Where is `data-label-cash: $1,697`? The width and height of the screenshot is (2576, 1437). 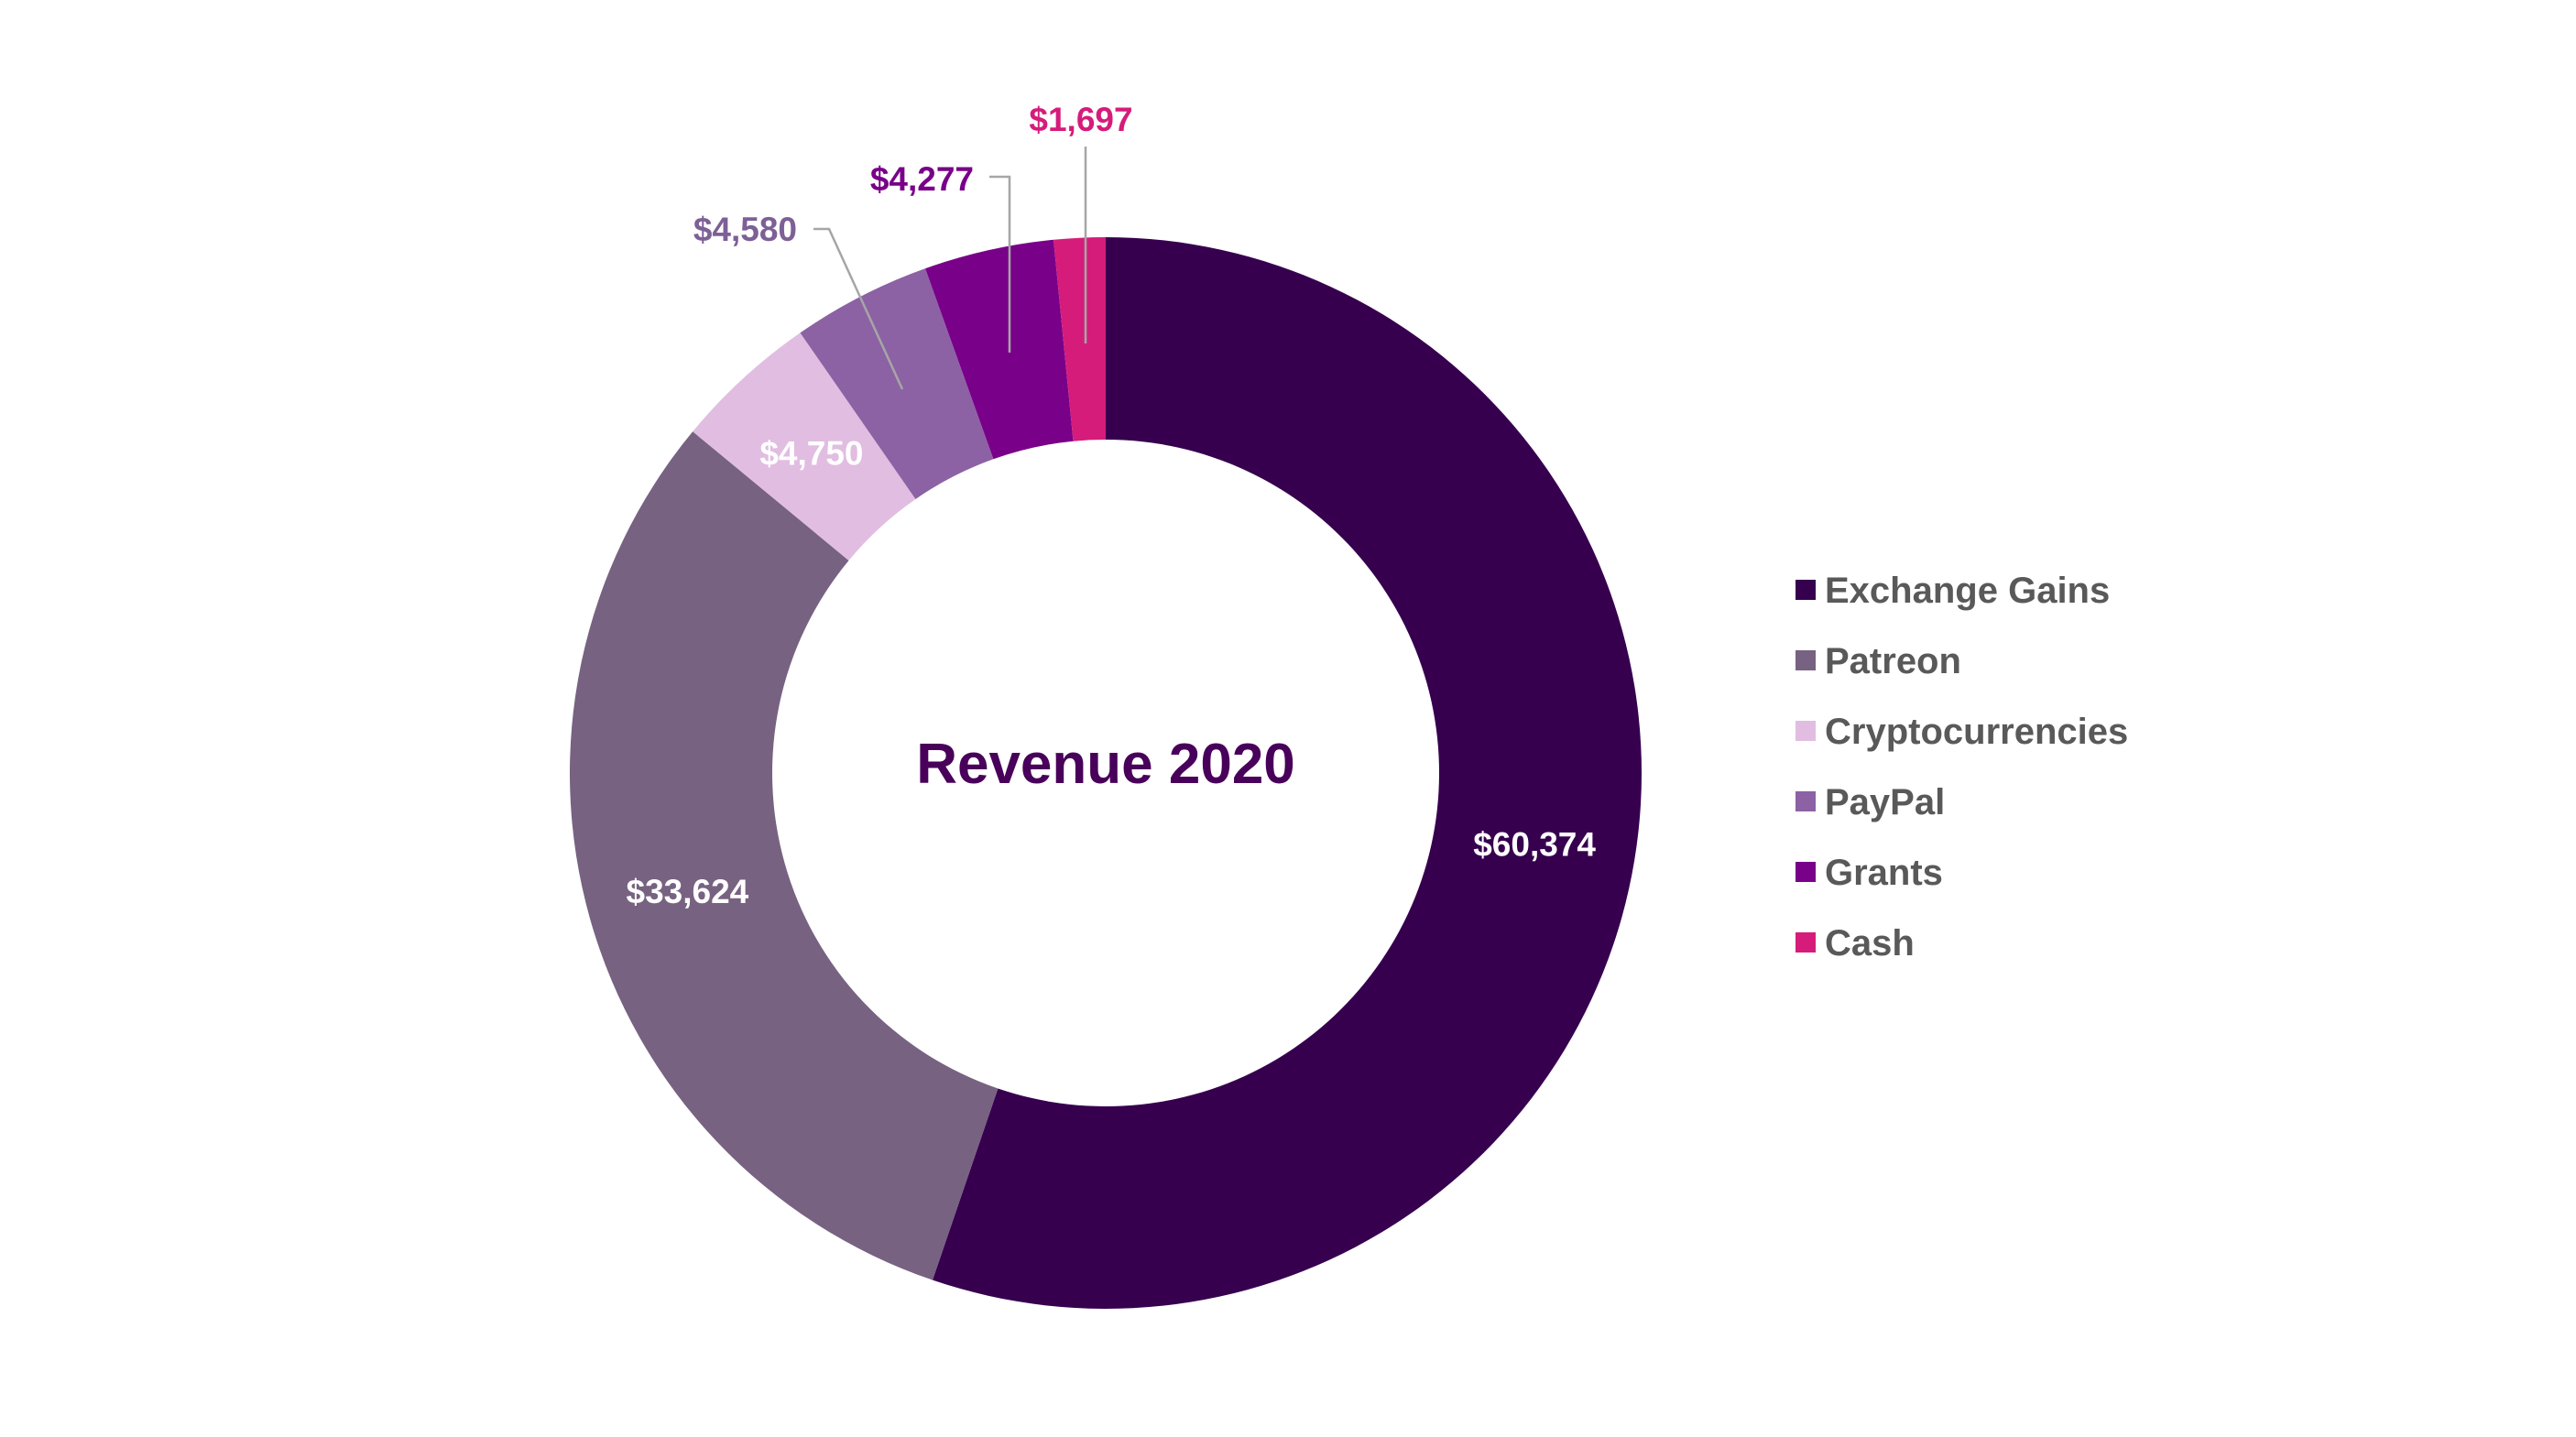
data-label-cash: $1,697 is located at coordinates (1080, 119).